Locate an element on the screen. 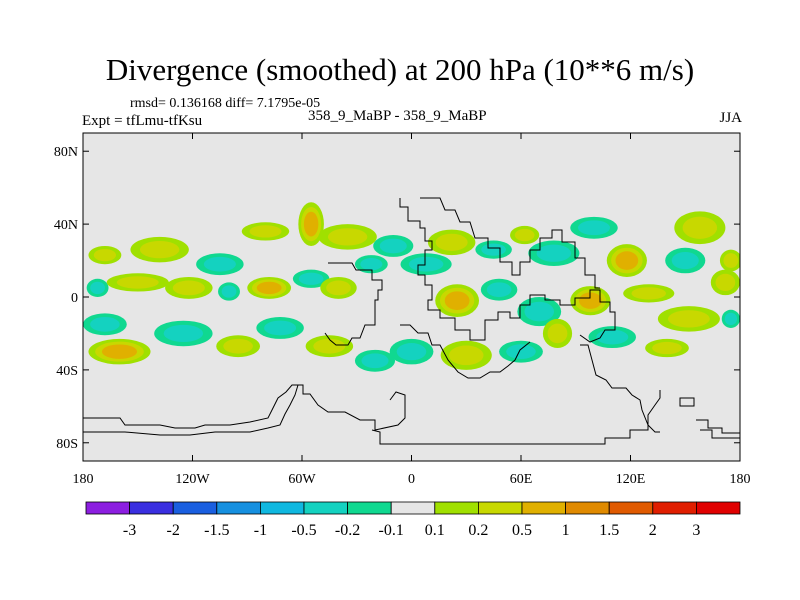  colorbar-label: -3 is located at coordinates (129, 530).